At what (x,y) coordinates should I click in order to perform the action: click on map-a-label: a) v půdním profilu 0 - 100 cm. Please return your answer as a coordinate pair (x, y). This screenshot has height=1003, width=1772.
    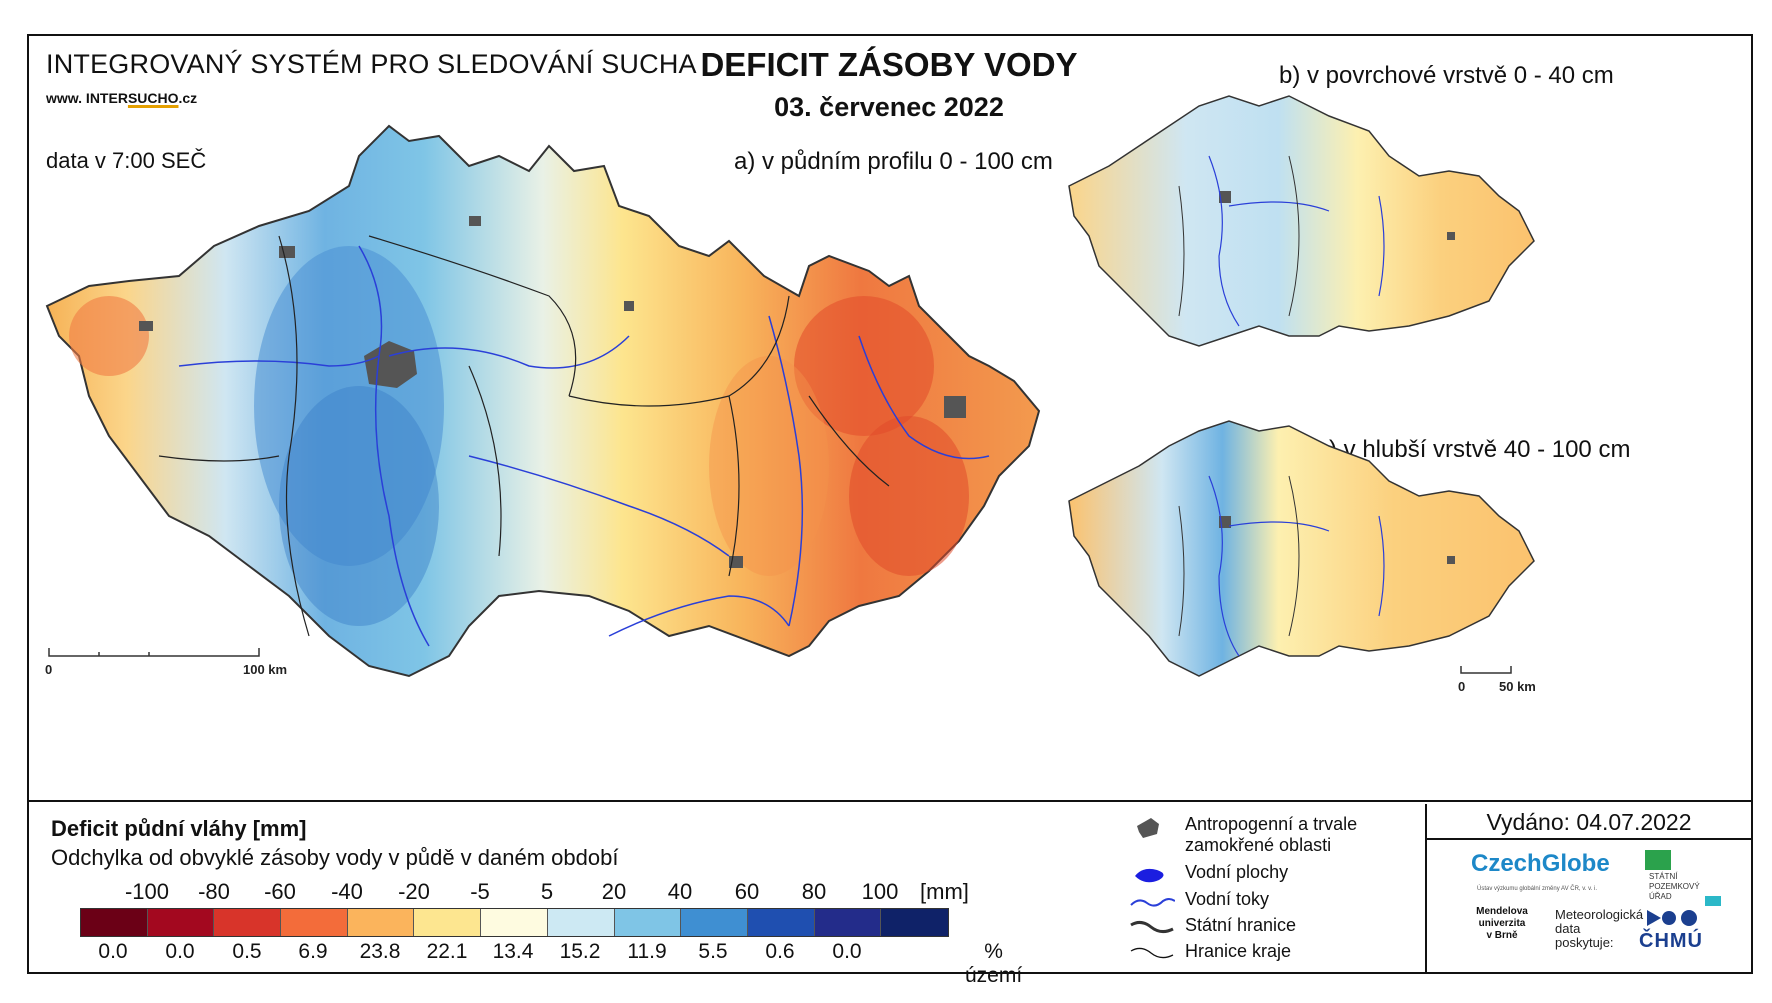
    Looking at the image, I should click on (893, 161).